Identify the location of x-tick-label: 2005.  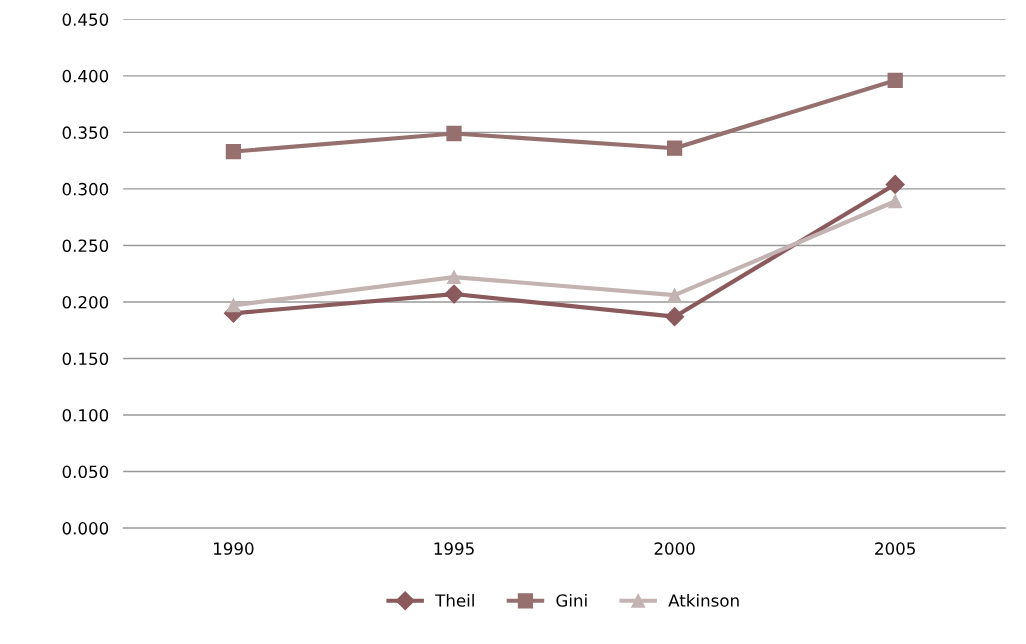
(895, 548).